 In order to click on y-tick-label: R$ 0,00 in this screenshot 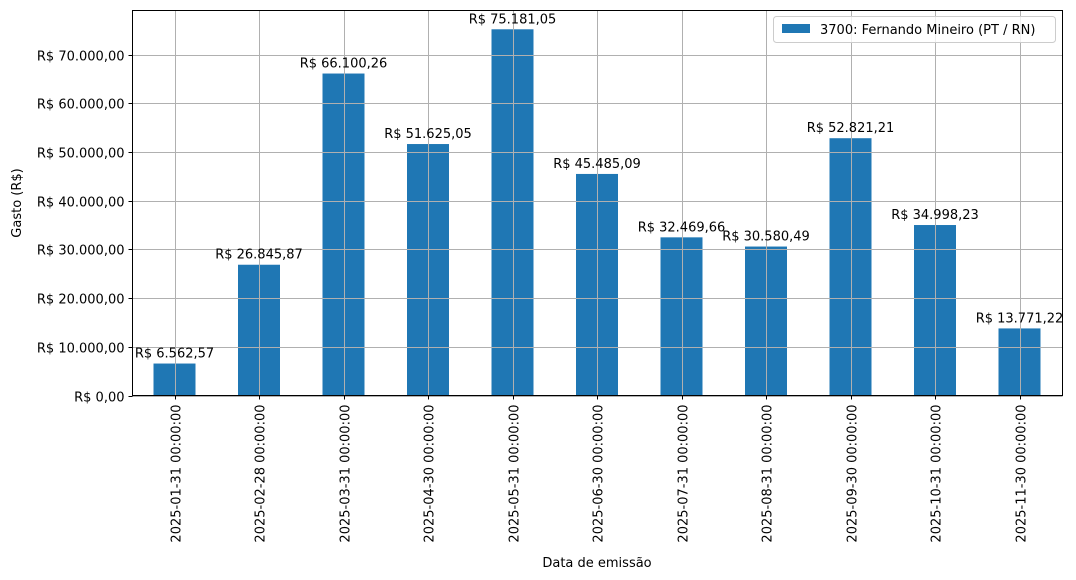, I will do `click(99, 398)`.